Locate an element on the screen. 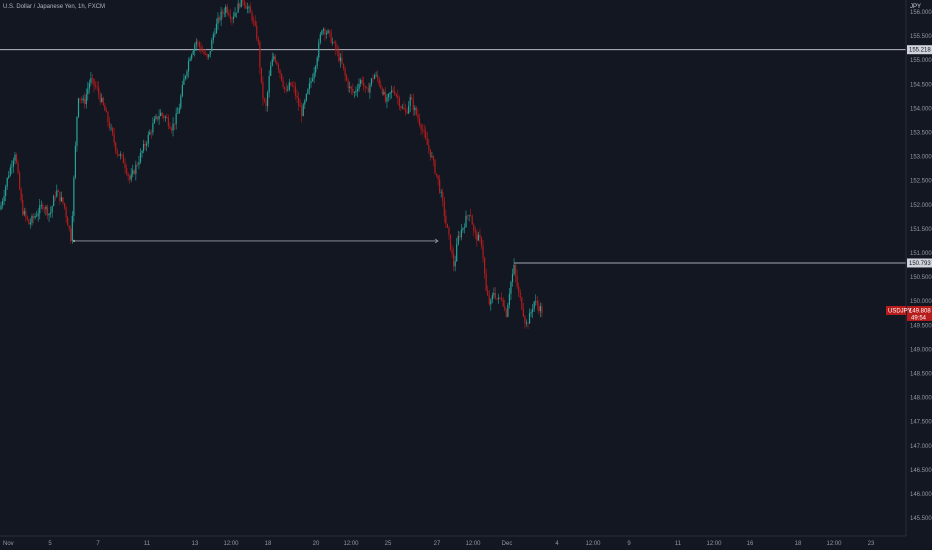 The width and height of the screenshot is (932, 550). resistance-price-tag-text: 155.218 is located at coordinates (920, 51).